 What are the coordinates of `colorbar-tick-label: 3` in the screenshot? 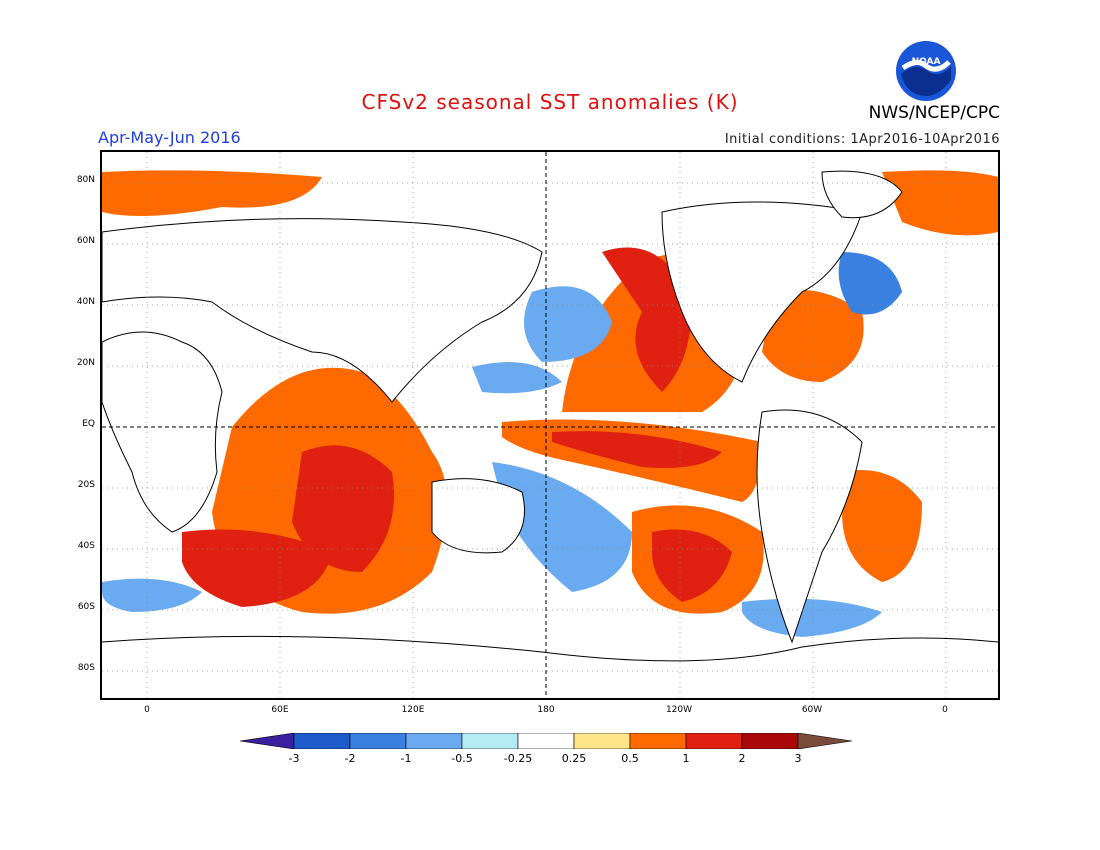 It's located at (798, 758).